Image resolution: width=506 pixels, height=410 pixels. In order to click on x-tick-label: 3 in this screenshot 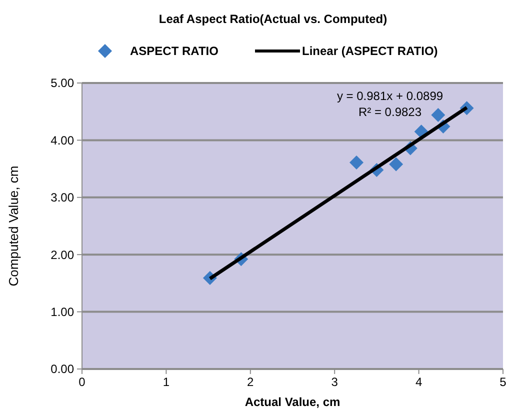, I will do `click(334, 382)`.